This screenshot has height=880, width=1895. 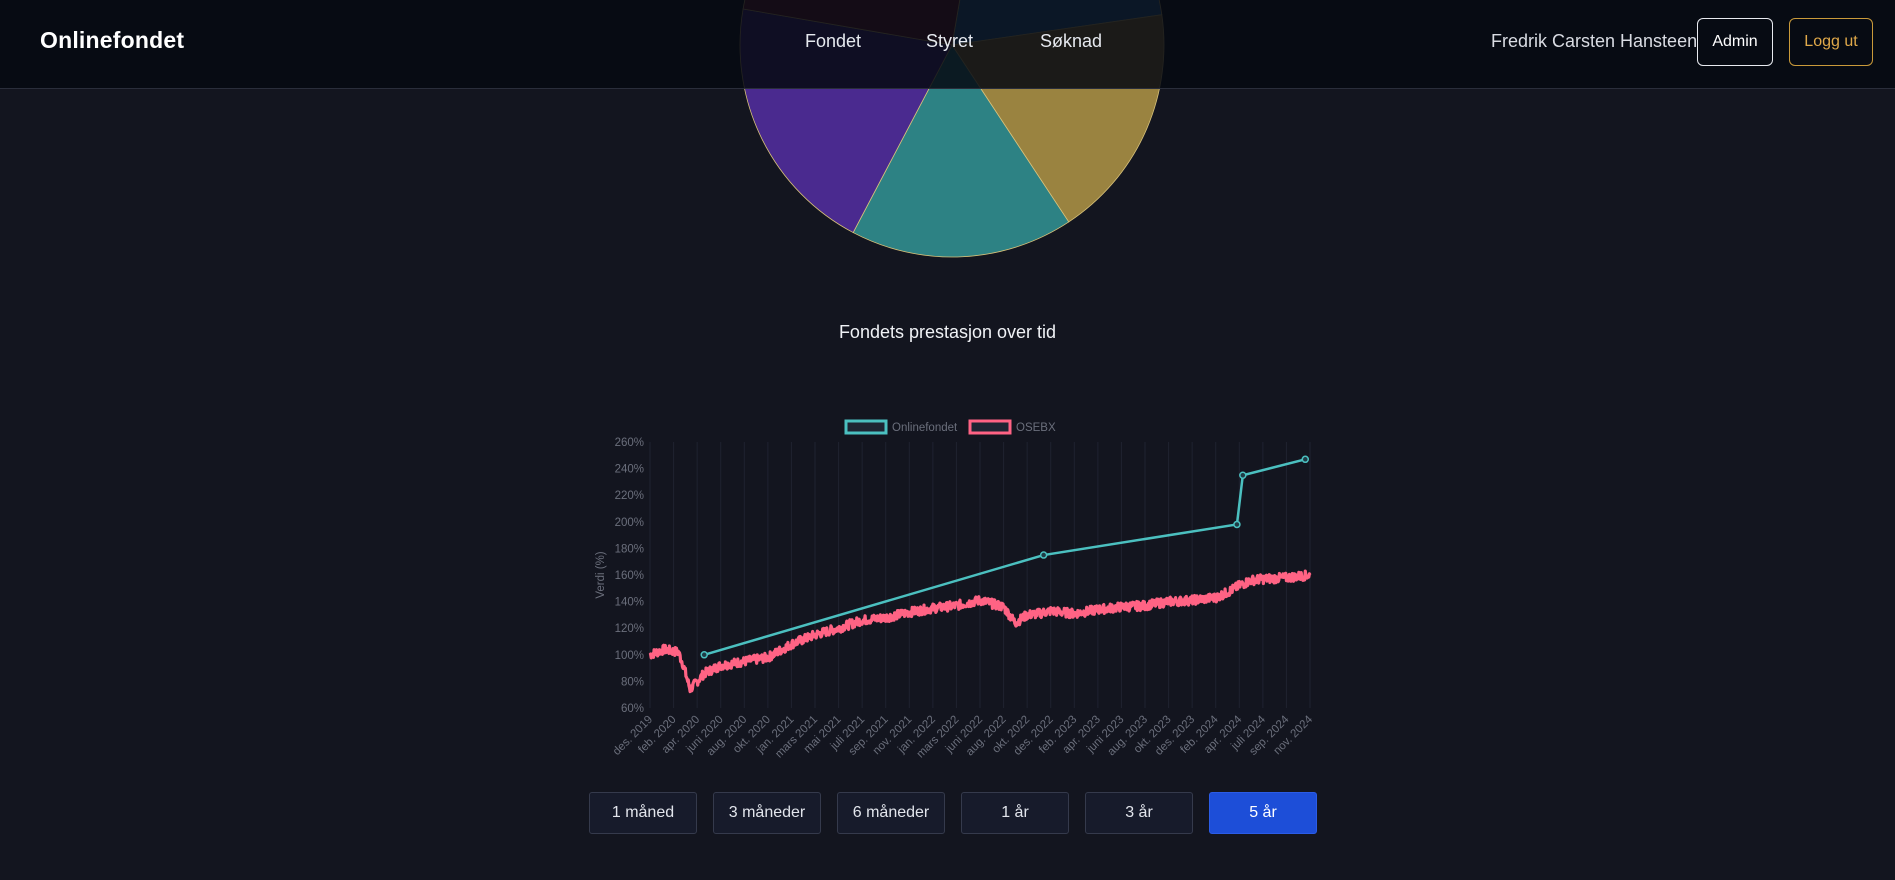 I want to click on y-tick-label: 60%, so click(x=632, y=709).